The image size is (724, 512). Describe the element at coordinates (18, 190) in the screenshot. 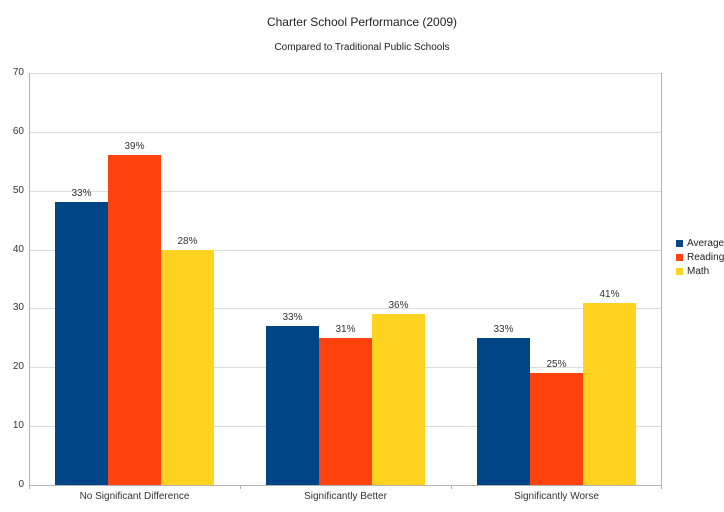

I see `y-axis-tick-label: 50` at that location.